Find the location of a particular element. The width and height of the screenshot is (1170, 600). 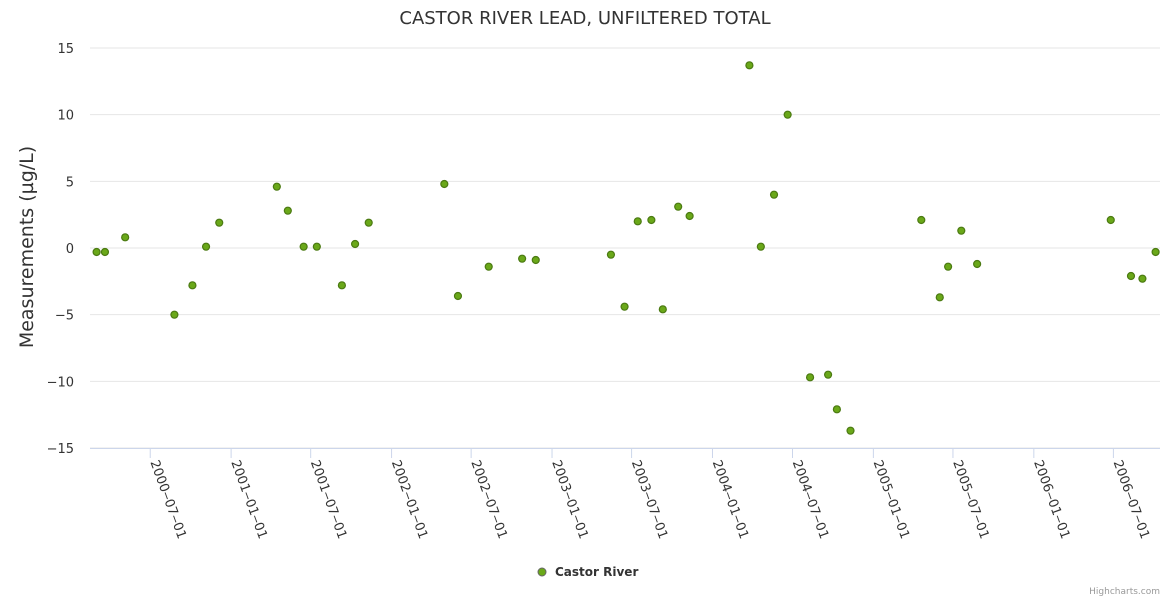

credit-label: Highcharts.com is located at coordinates (1124, 592).